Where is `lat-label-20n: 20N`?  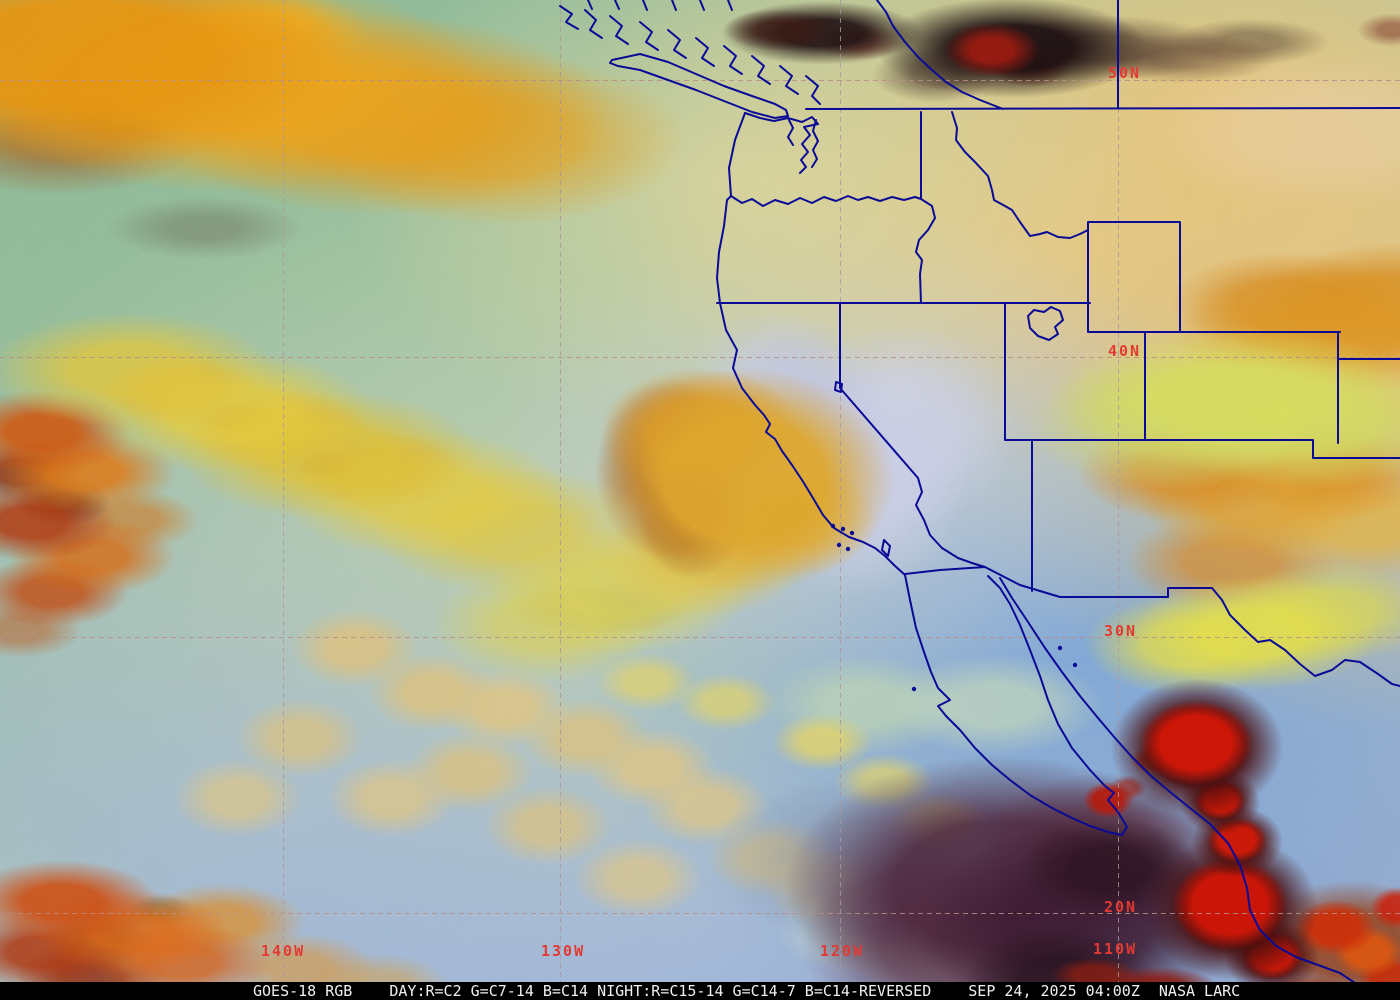
lat-label-20n: 20N is located at coordinates (1121, 907).